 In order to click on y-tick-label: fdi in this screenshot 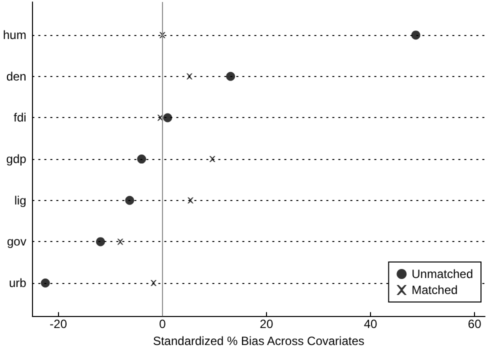, I will do `click(20, 117)`.